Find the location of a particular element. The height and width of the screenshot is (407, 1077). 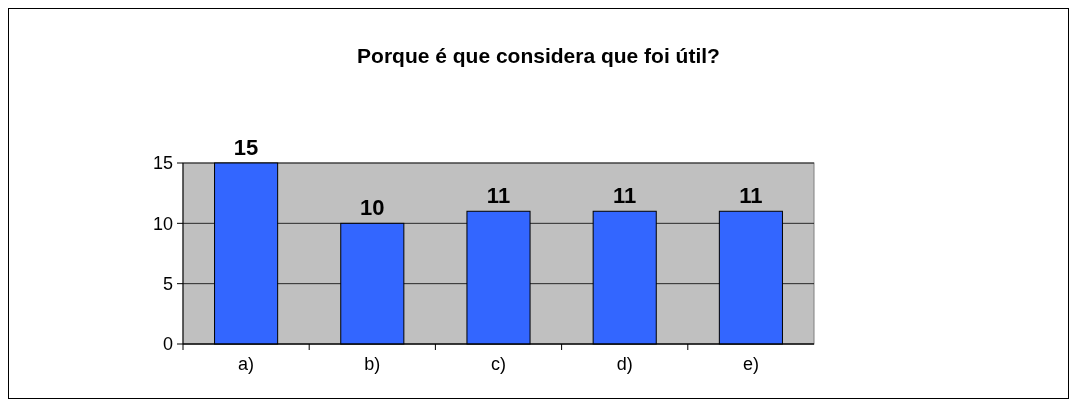

x-tick-label: c) is located at coordinates (498, 364).